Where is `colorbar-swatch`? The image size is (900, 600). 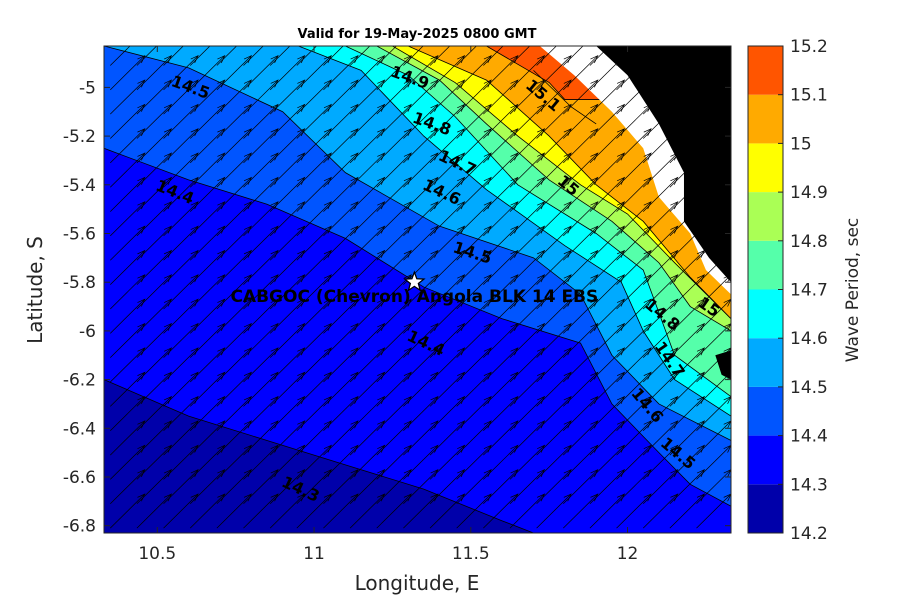 colorbar-swatch is located at coordinates (765, 314).